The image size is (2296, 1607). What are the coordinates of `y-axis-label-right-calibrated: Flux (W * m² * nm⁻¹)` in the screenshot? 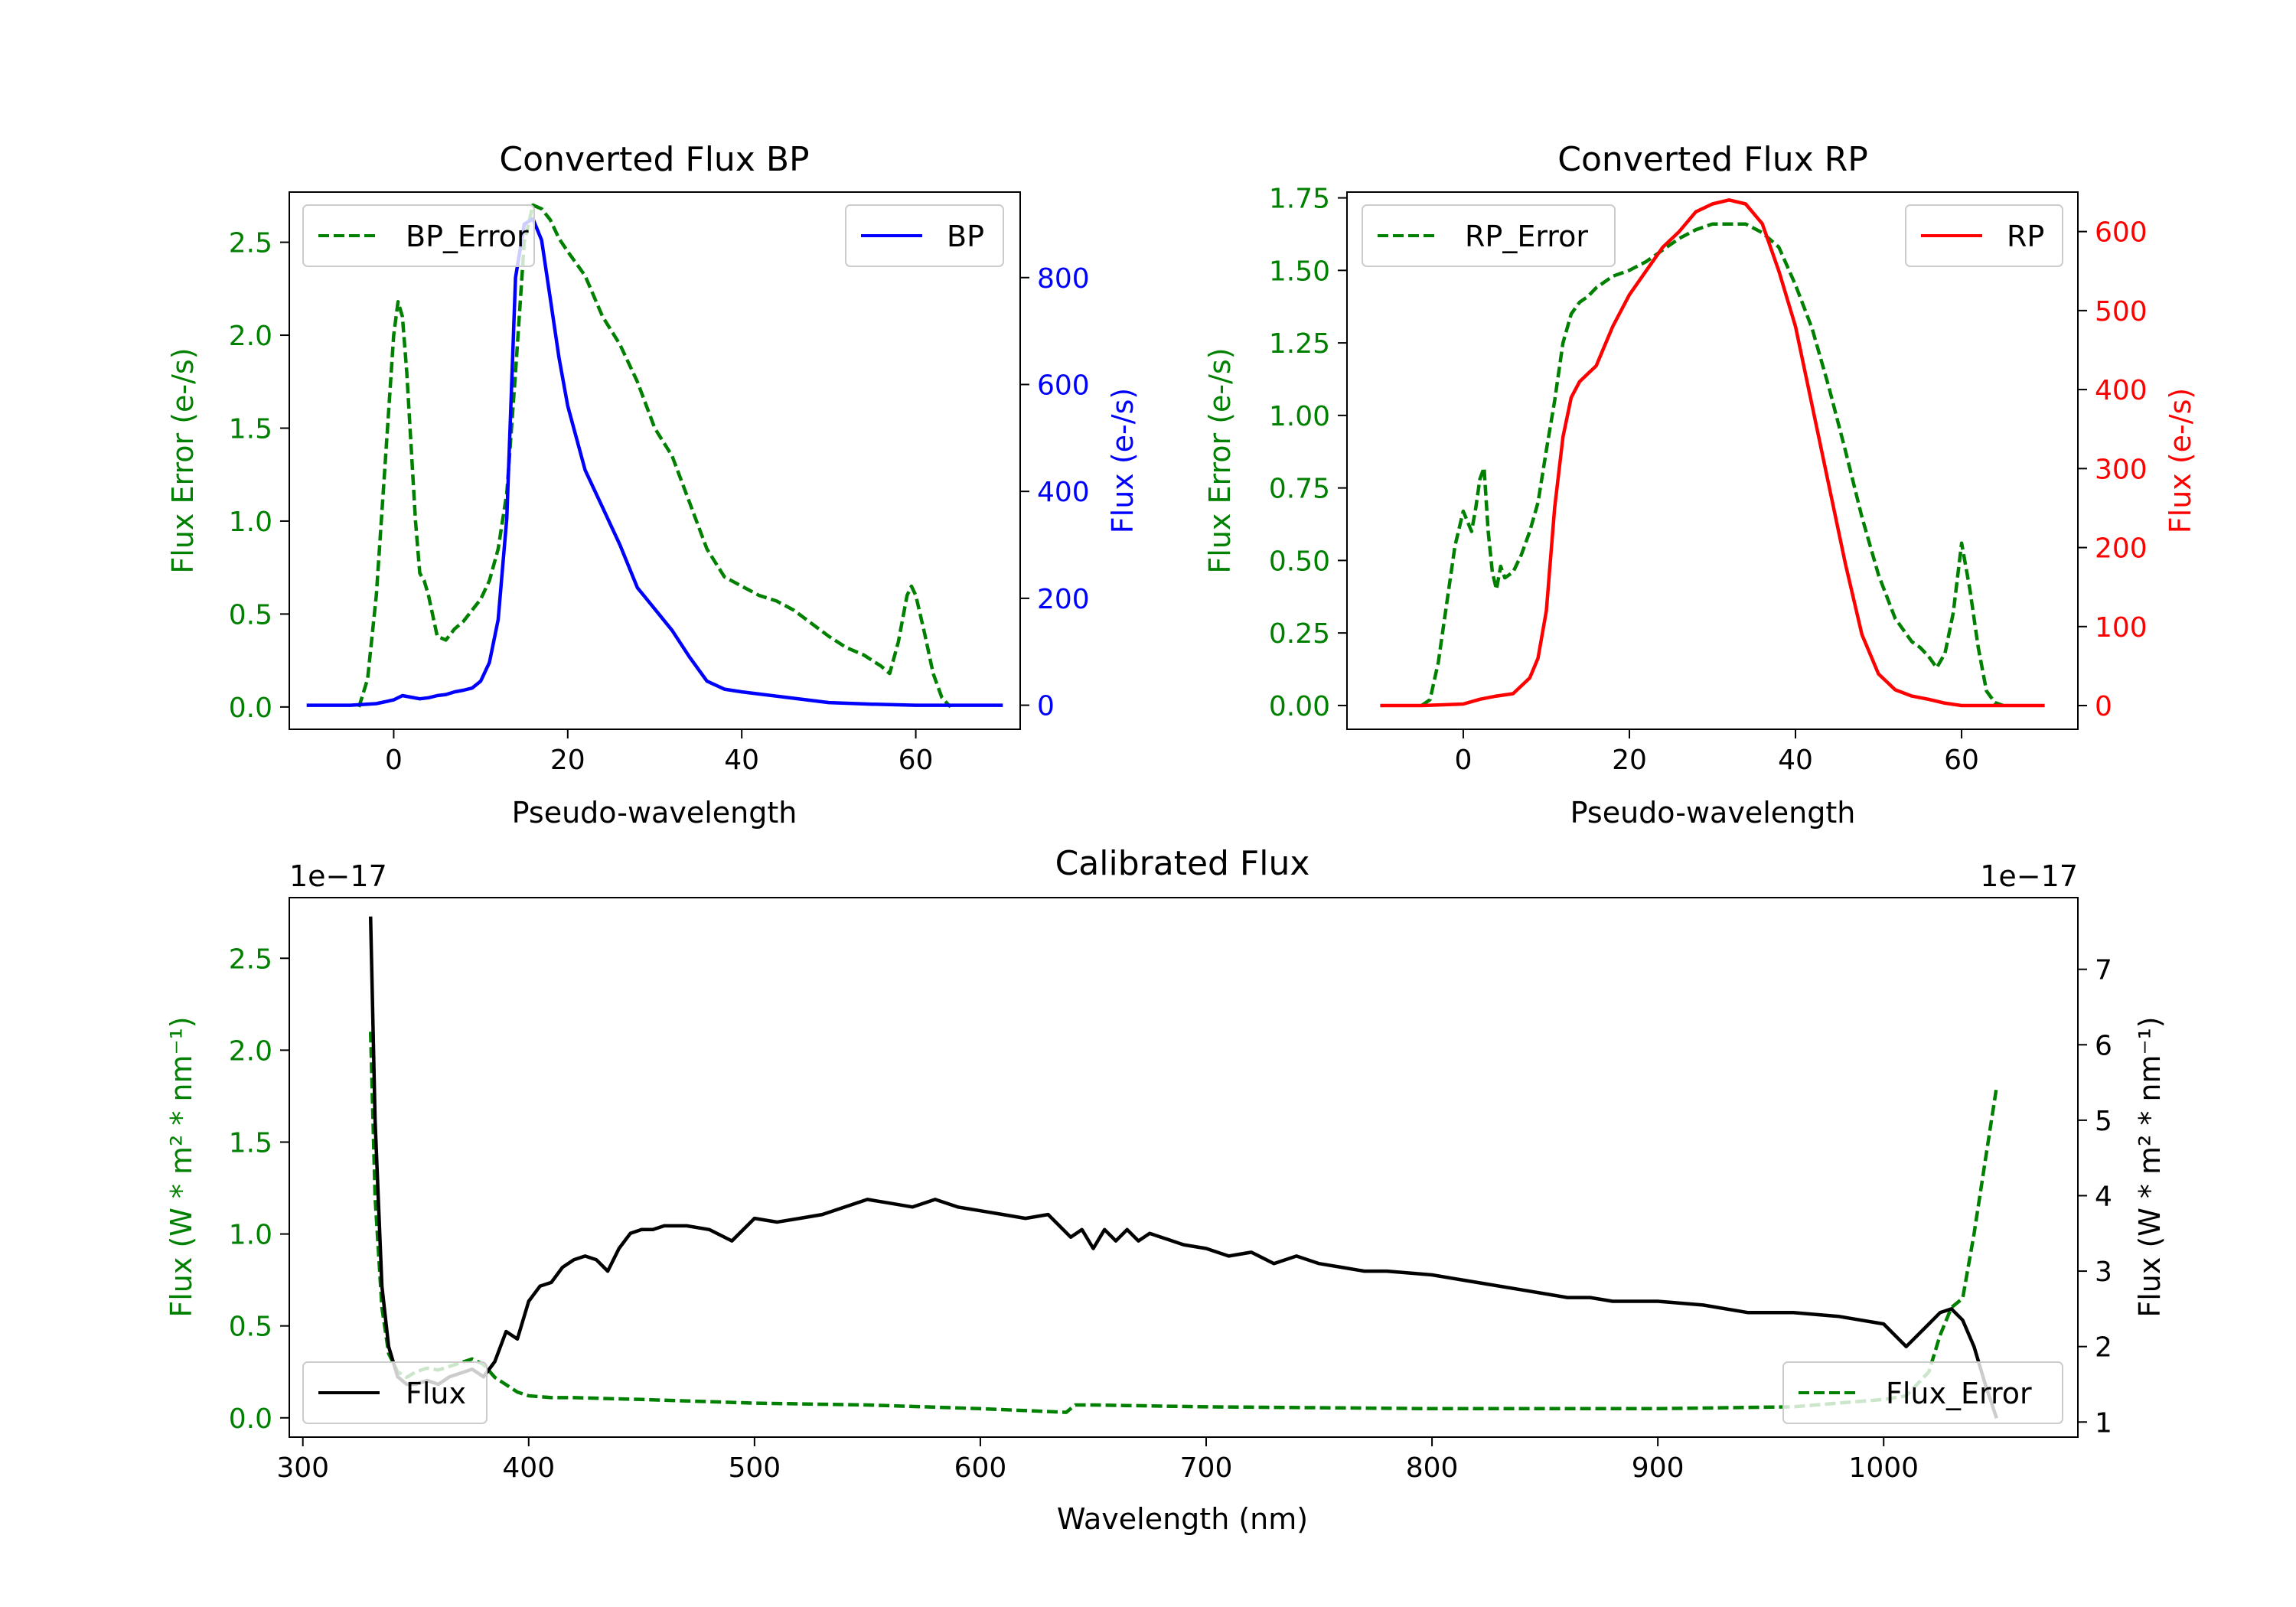 It's located at (2150, 1166).